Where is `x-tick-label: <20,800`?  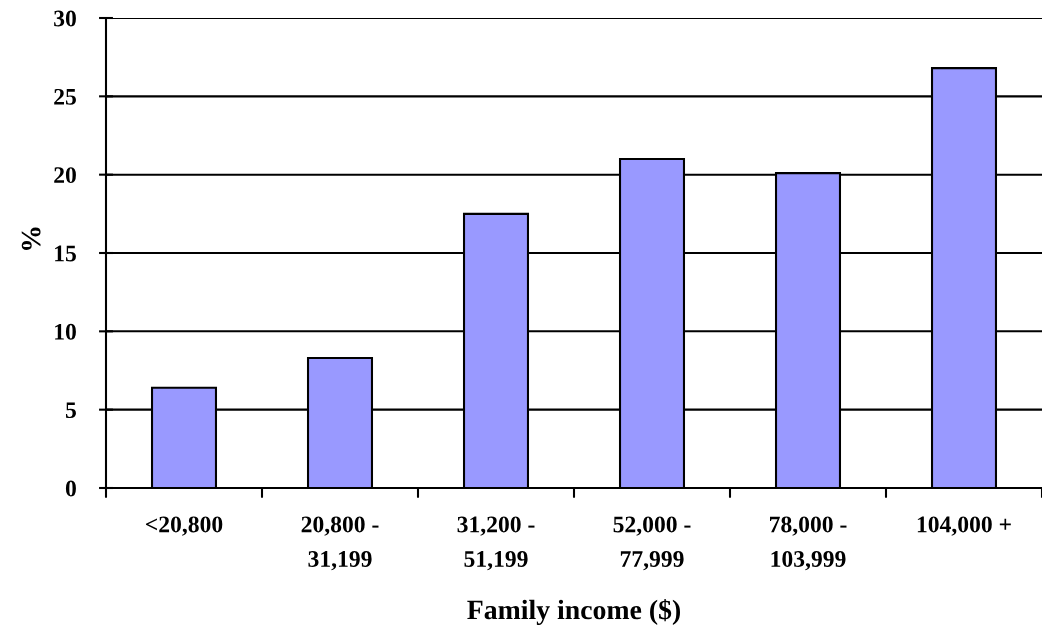
x-tick-label: <20,800 is located at coordinates (184, 526).